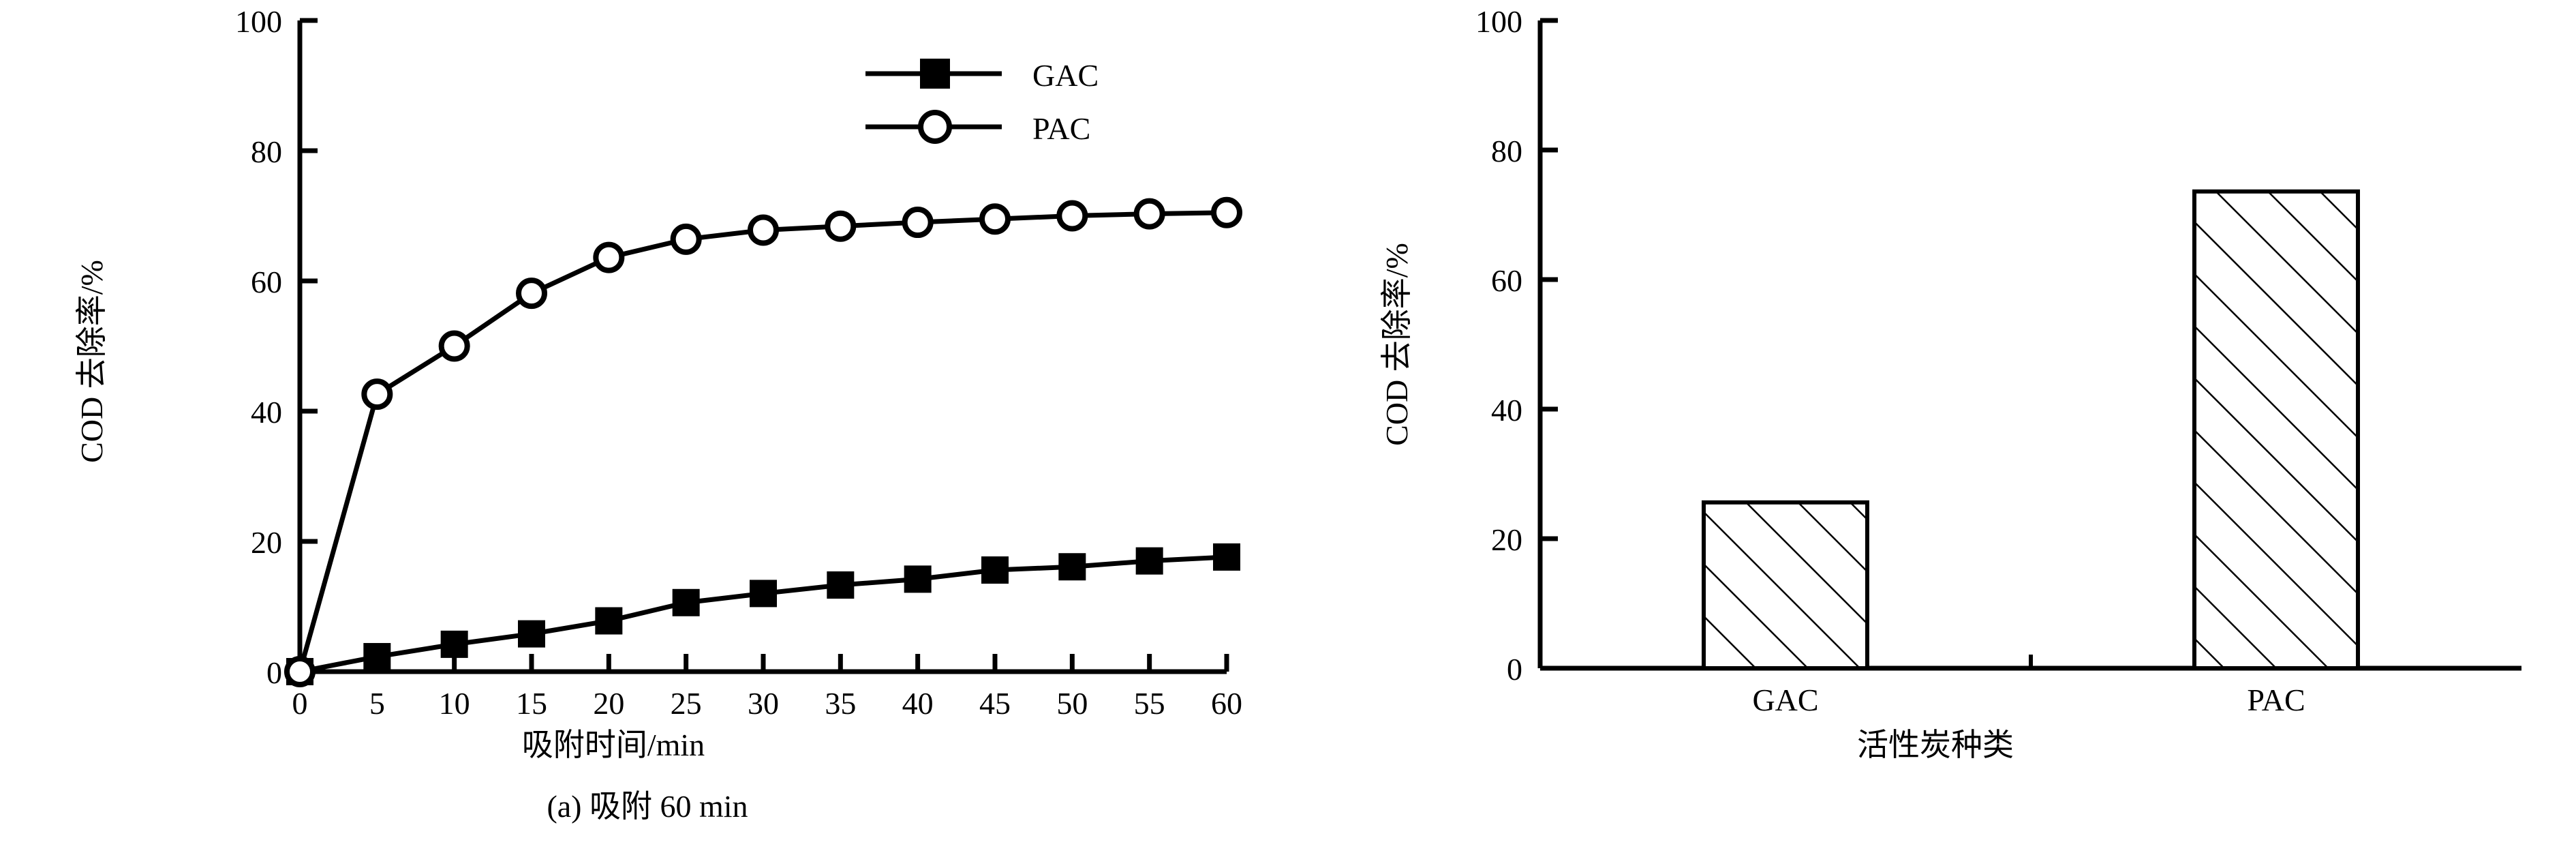 This screenshot has width=2576, height=853. What do you see at coordinates (995, 704) in the screenshot?
I see `x-tick-label-a: 45` at bounding box center [995, 704].